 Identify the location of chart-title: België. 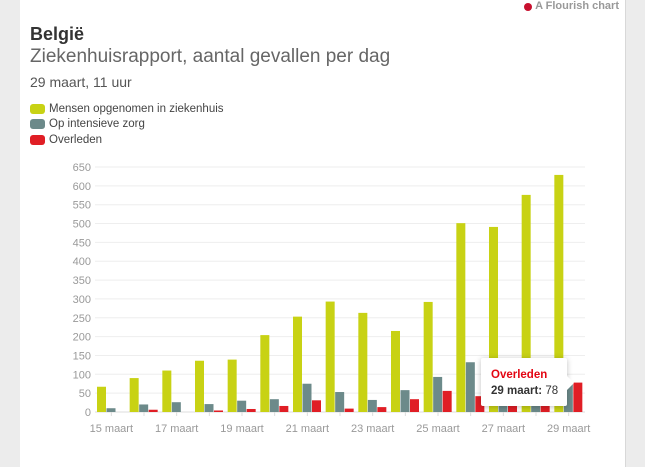
(57, 34).